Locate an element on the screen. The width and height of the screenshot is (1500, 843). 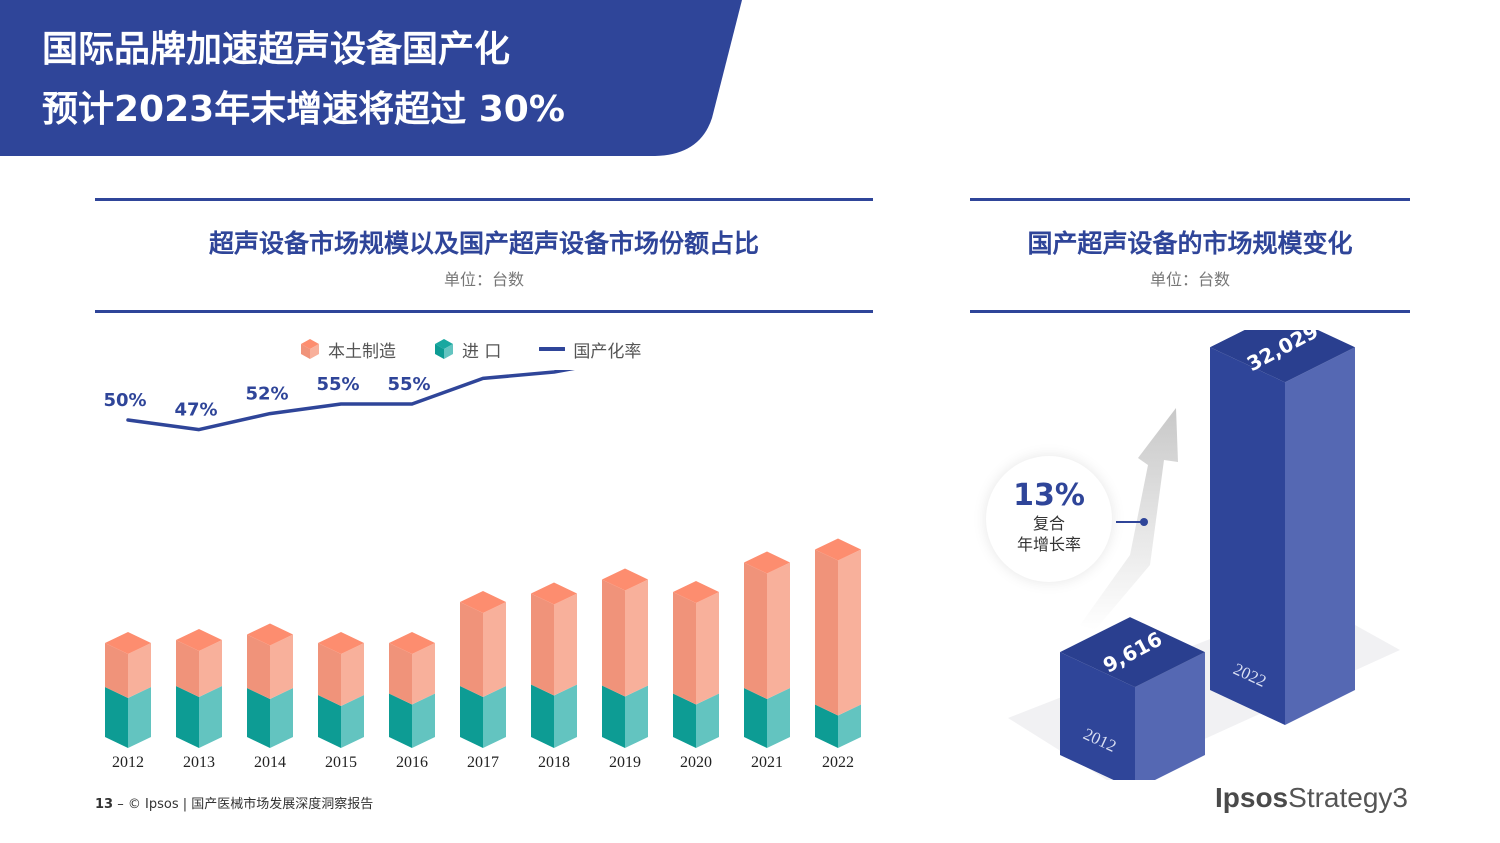
cagr-value: 13% is located at coordinates (1049, 495).